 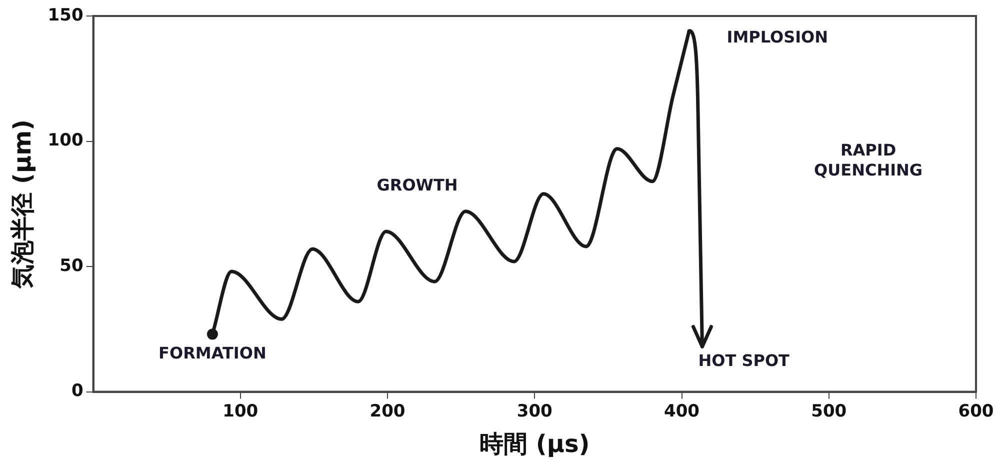 What do you see at coordinates (77, 391) in the screenshot?
I see `y-tick-label: 0` at bounding box center [77, 391].